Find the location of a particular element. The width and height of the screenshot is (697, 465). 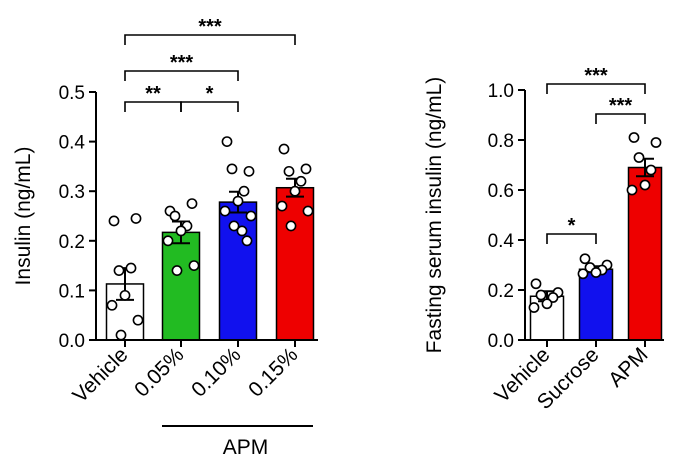

x-tick-label: 0.05% is located at coordinates (159, 372).